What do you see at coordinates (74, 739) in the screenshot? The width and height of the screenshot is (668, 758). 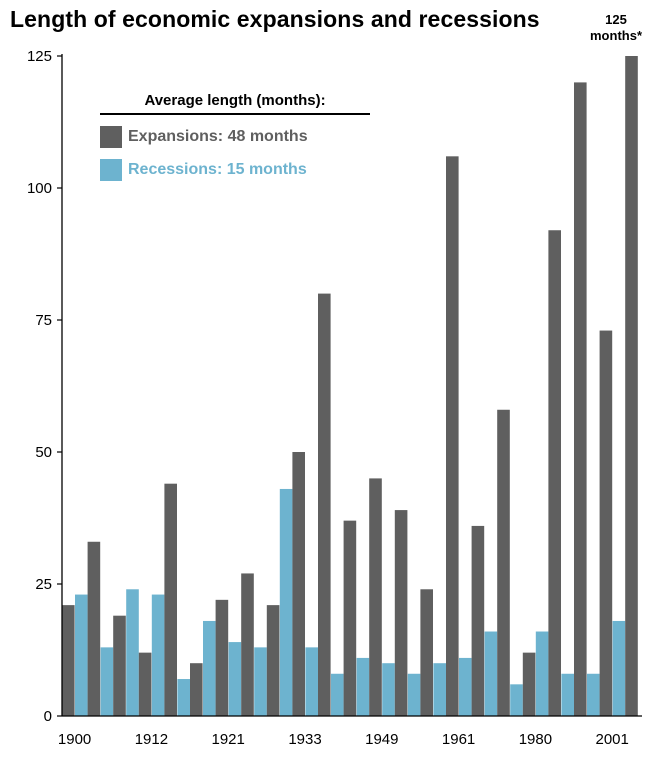 I see `x-tick-label-1900: 1900` at bounding box center [74, 739].